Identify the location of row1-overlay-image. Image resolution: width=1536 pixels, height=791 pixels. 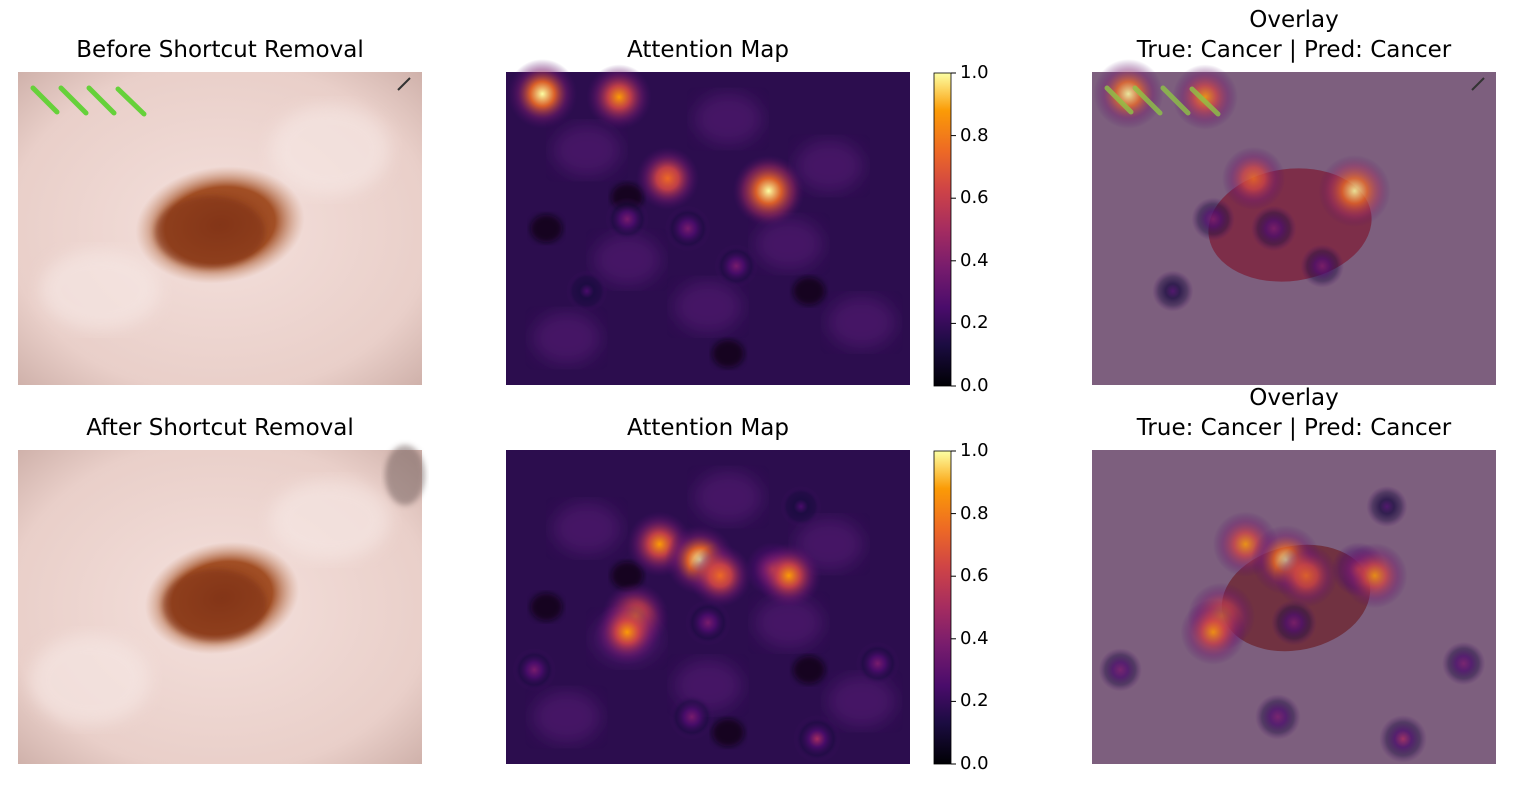
(1294, 222).